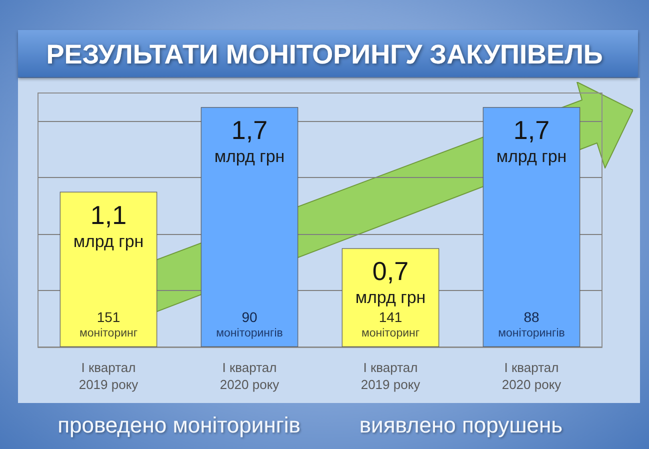 The image size is (649, 449). What do you see at coordinates (390, 324) in the screenshot?
I see `annotation: 141 моніторинг` at bounding box center [390, 324].